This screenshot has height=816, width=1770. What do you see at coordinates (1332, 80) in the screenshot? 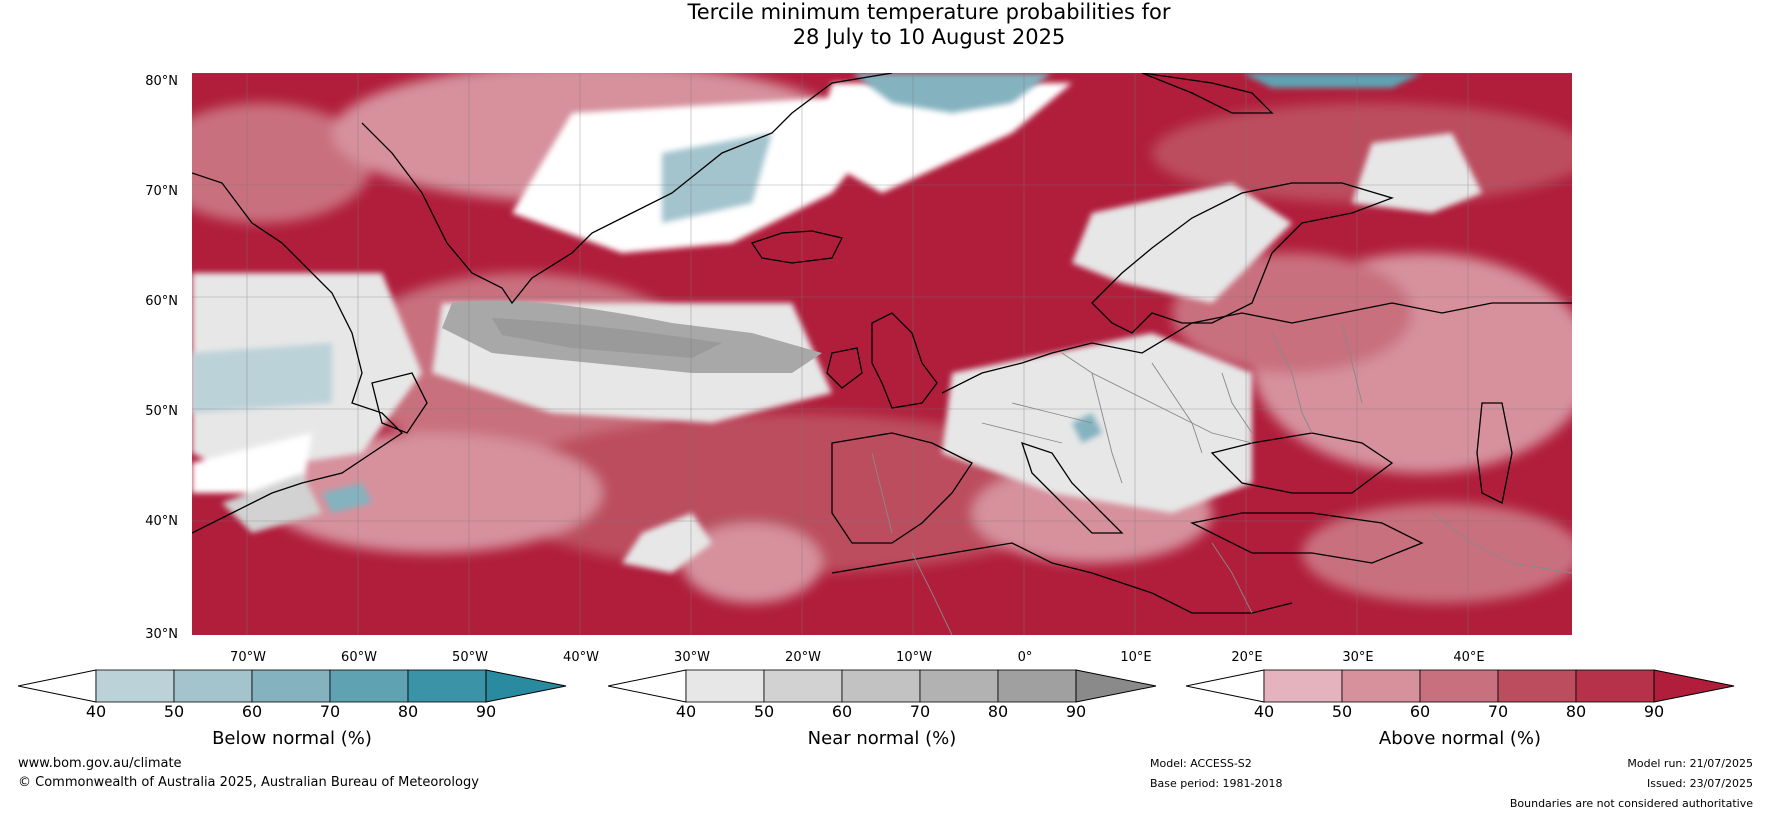
I see `field-below-arctic` at bounding box center [1332, 80].